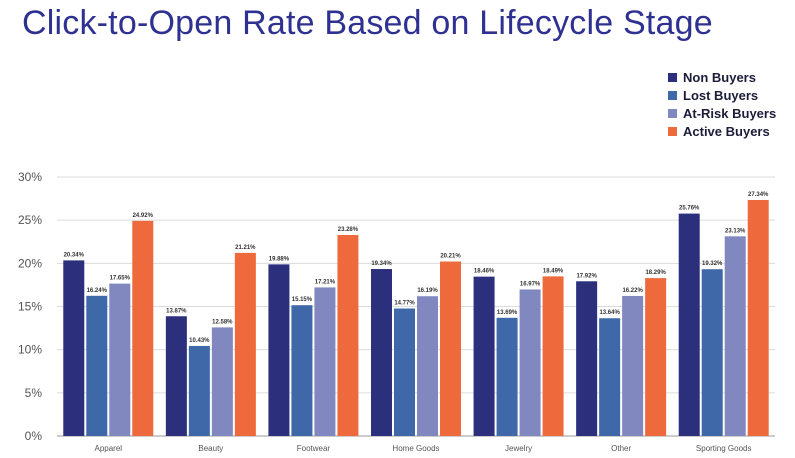 This screenshot has height=458, width=795. What do you see at coordinates (689, 324) in the screenshot?
I see `bar-non-buyers-sporting-goods` at bounding box center [689, 324].